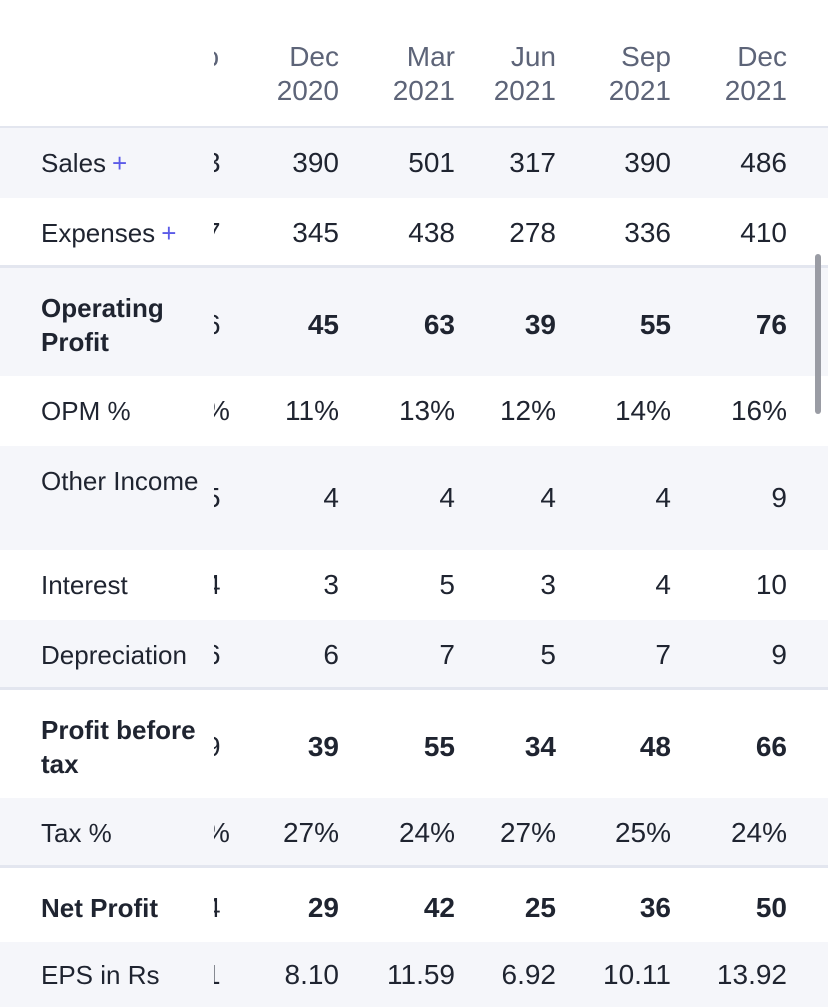 The width and height of the screenshot is (828, 1007). I want to click on row-label-text: Interest, so click(84, 585).